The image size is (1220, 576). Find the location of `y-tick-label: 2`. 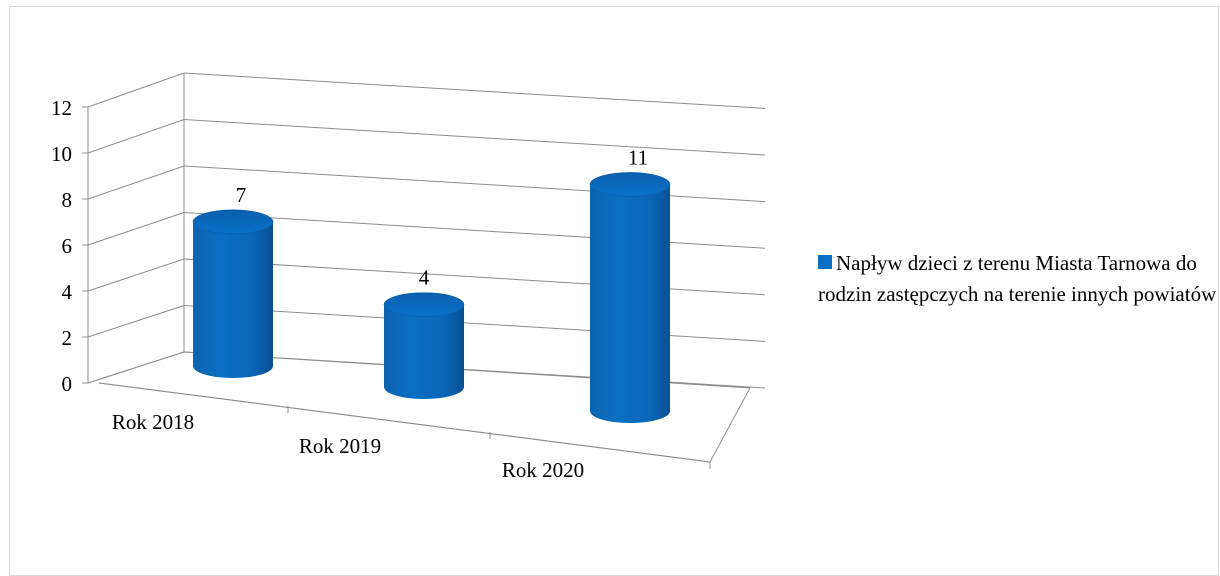

y-tick-label: 2 is located at coordinates (67, 338).